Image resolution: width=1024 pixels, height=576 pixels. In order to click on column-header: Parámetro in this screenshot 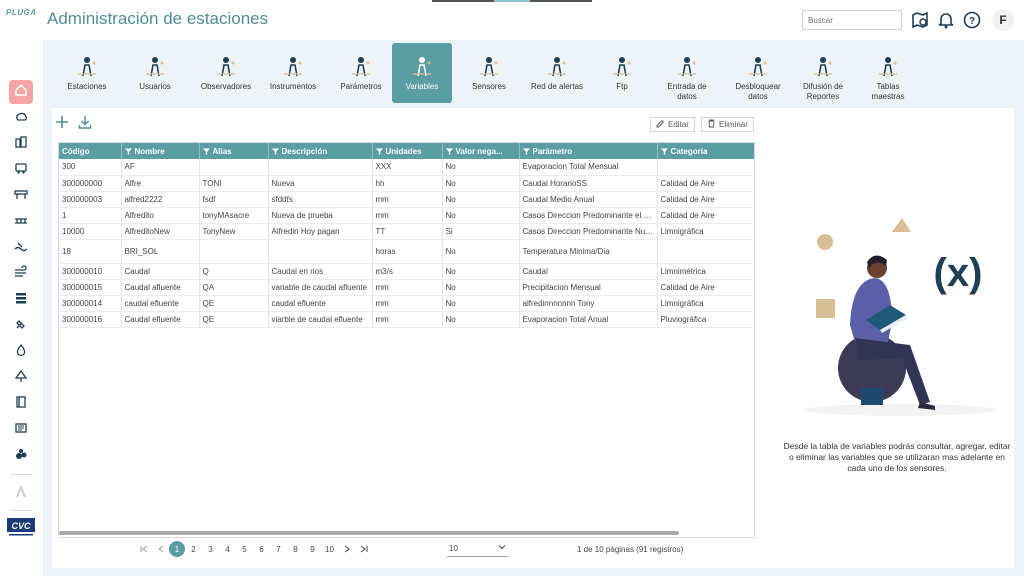, I will do `click(588, 151)`.